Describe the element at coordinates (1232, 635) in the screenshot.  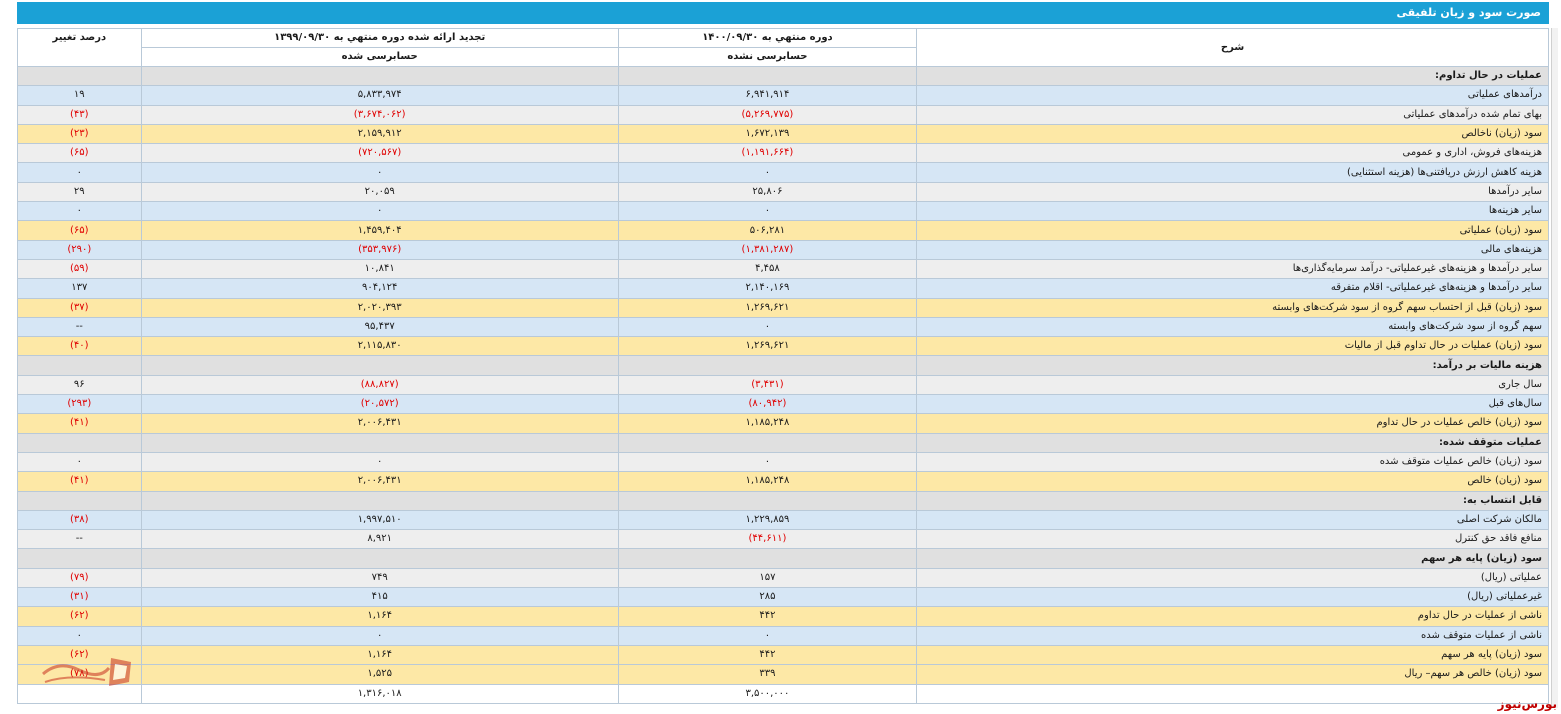
I see `row-description: ناشی از عملیات متوقف شده` at that location.